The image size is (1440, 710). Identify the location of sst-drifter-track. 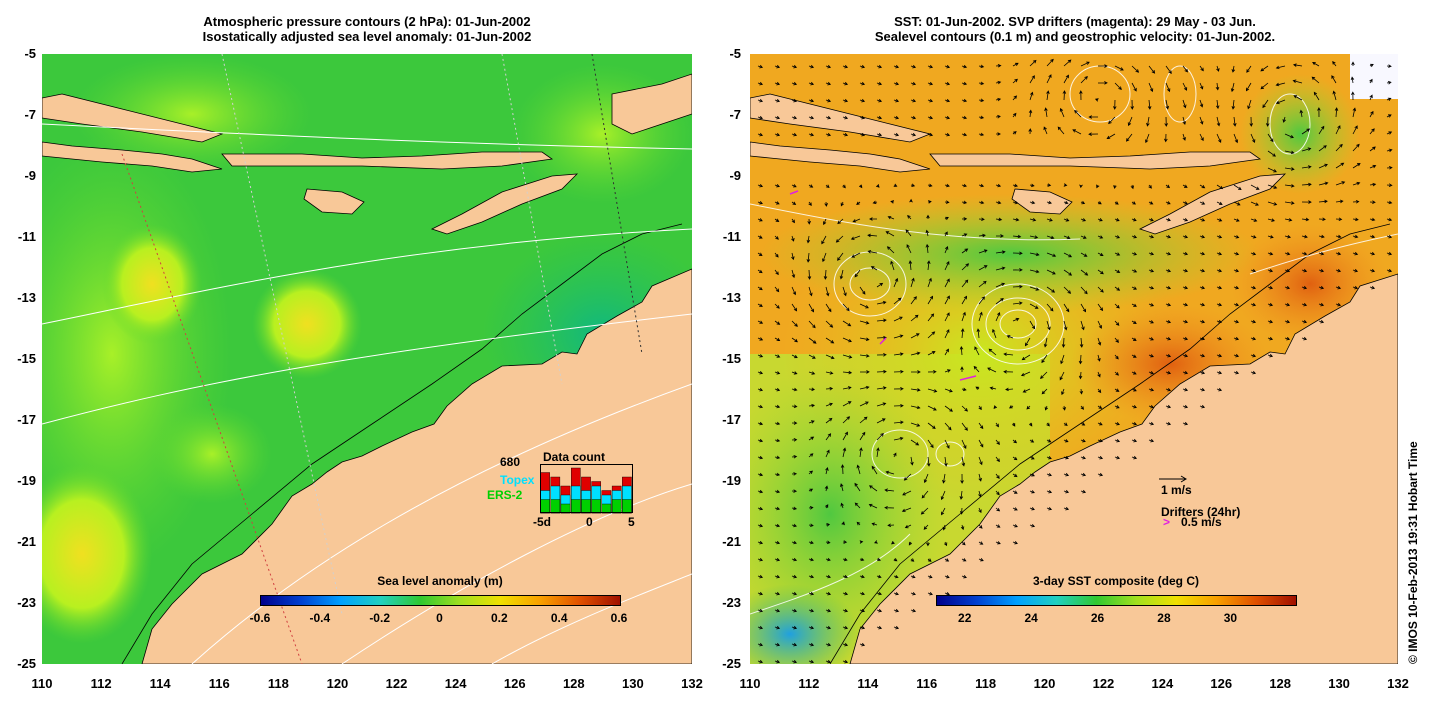
(968, 378).